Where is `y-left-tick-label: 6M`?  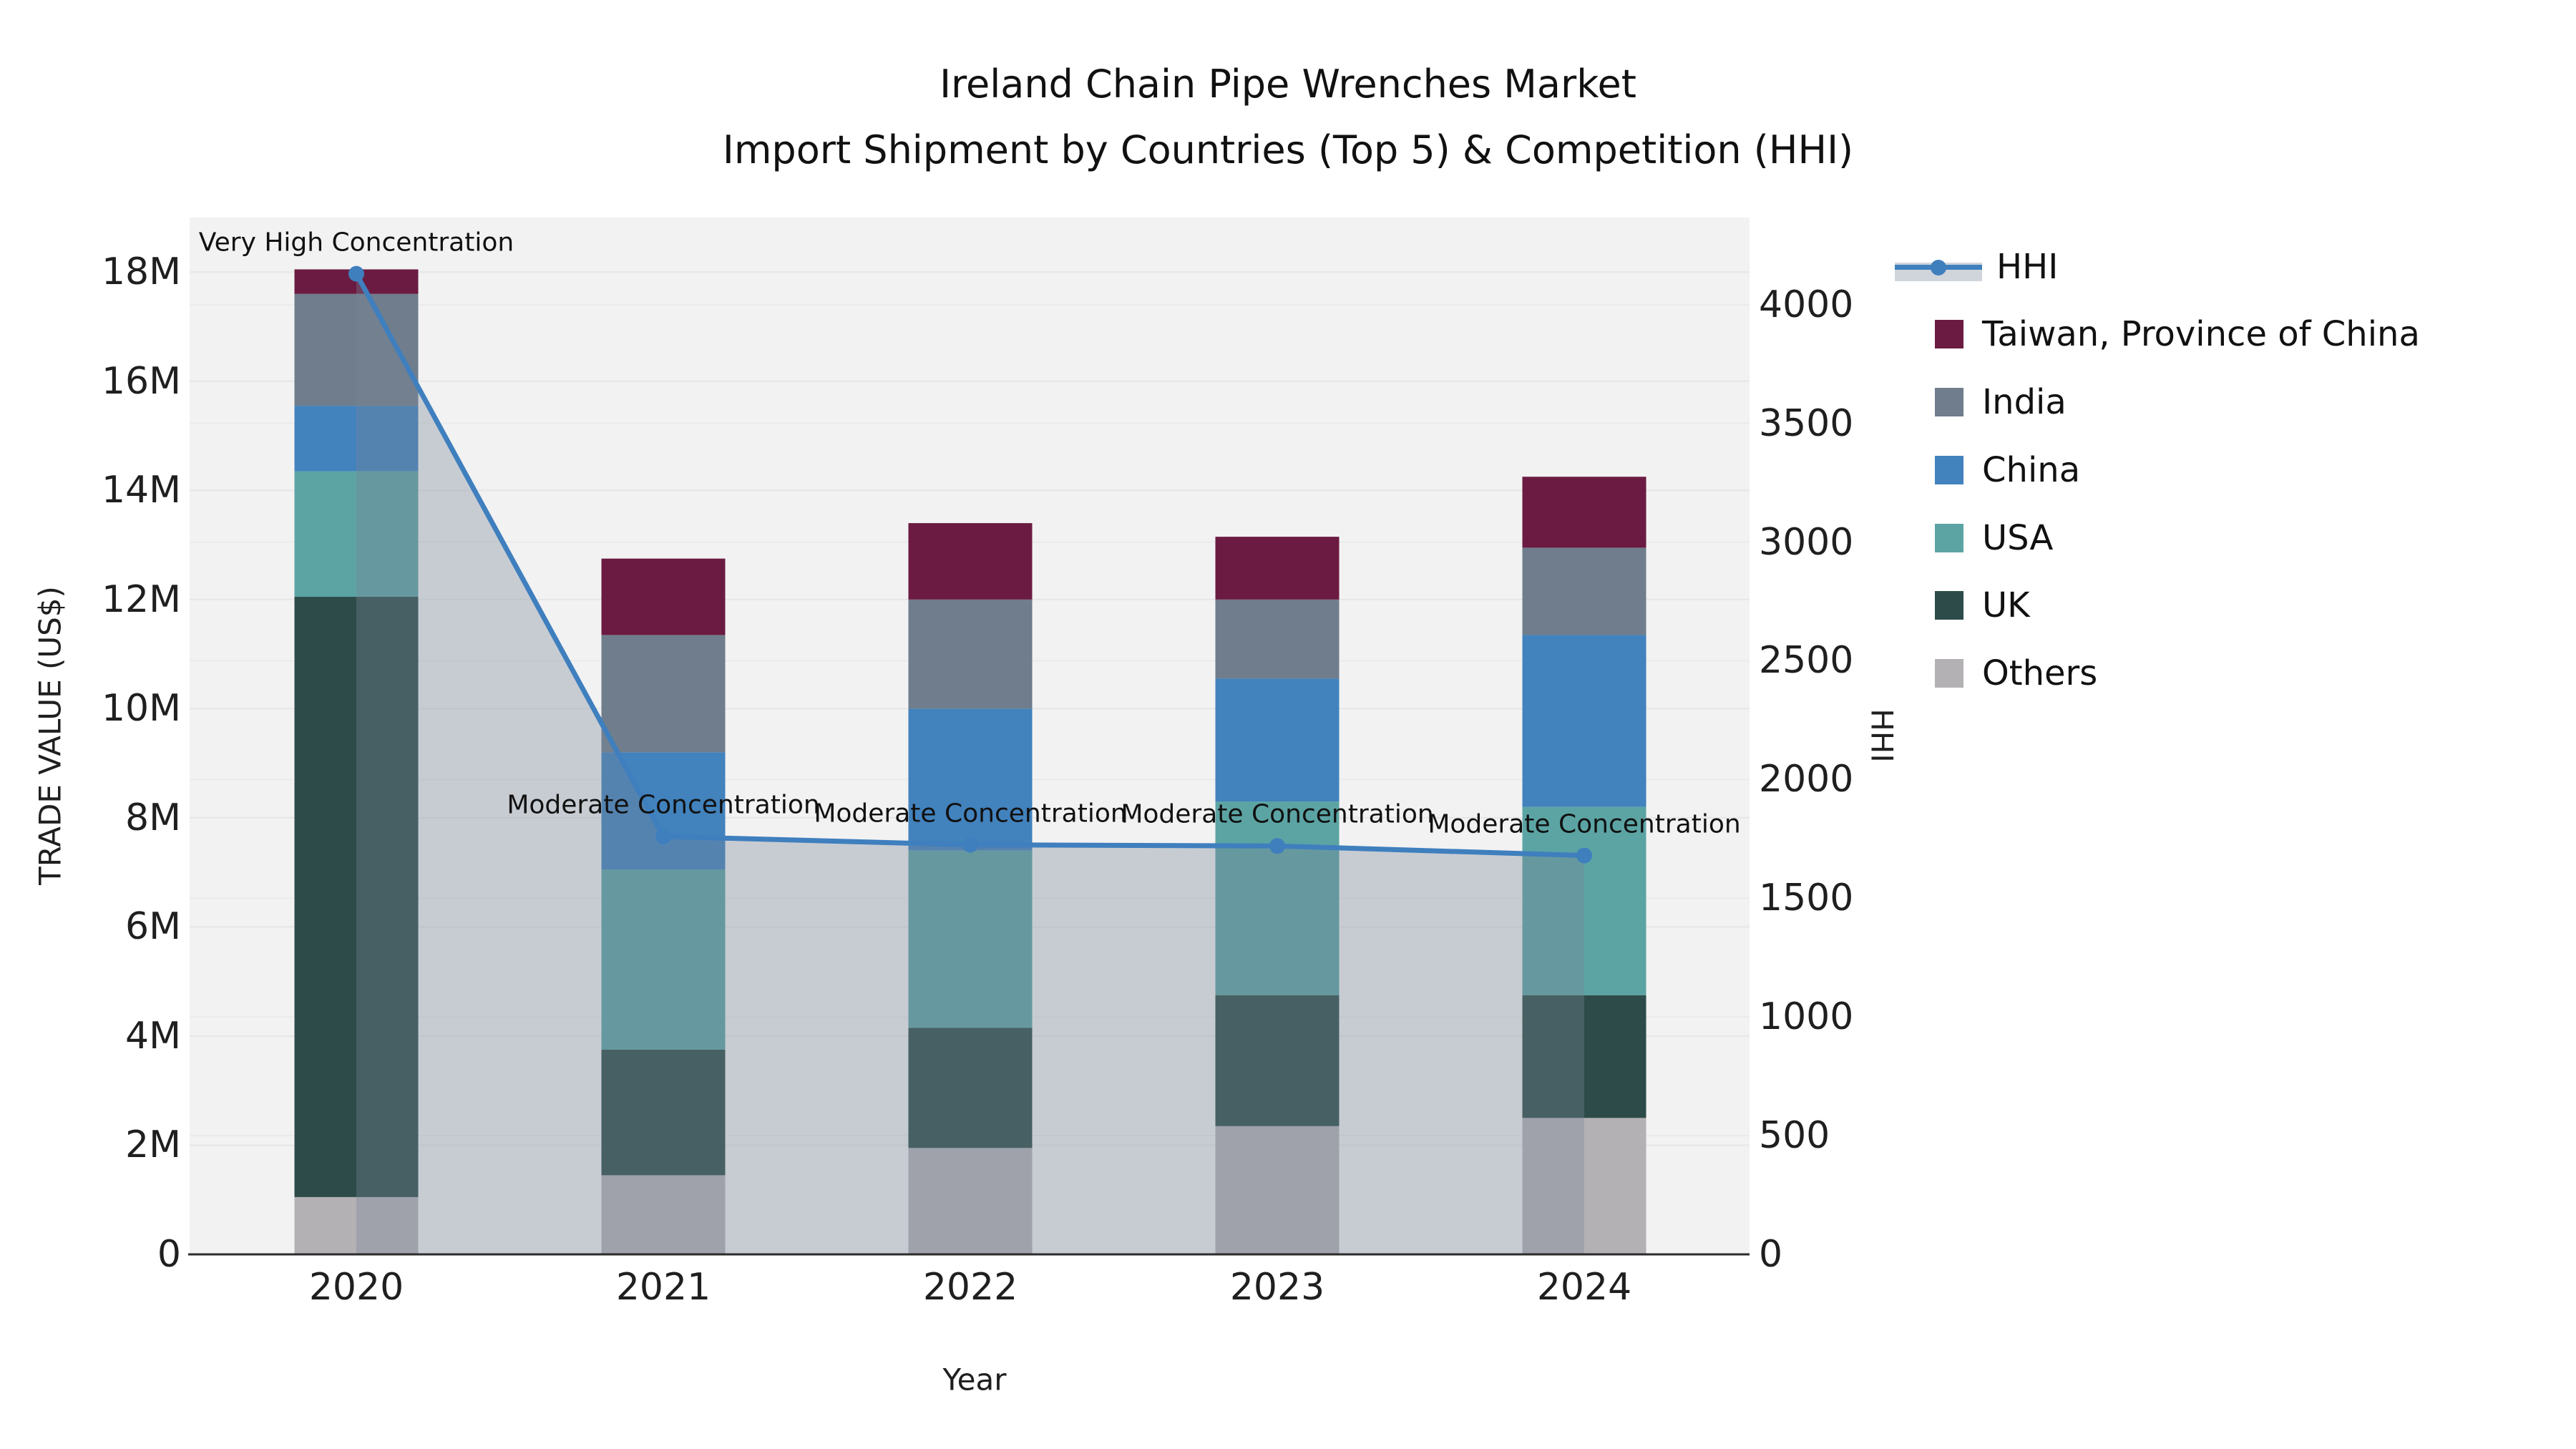 y-left-tick-label: 6M is located at coordinates (153, 927).